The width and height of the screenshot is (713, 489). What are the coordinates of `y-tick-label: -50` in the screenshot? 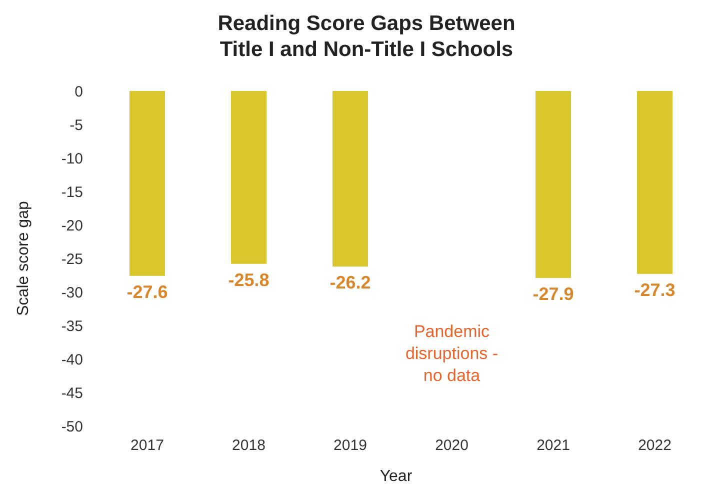 It's located at (72, 427).